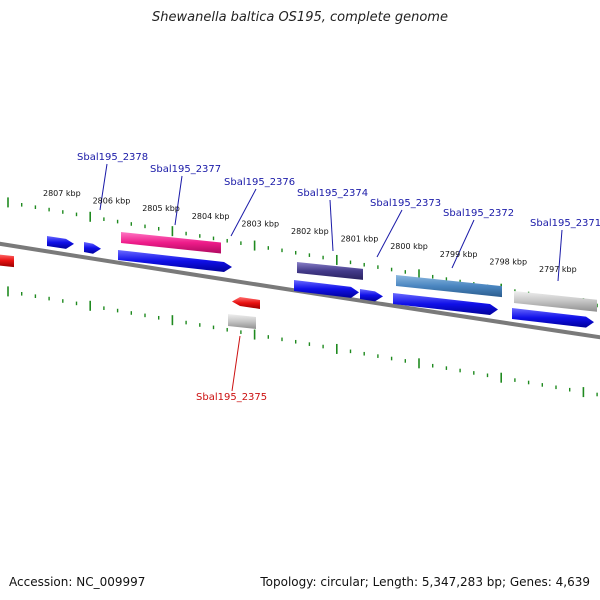 The image size is (600, 600). What do you see at coordinates (231, 397) in the screenshot?
I see `gene-label-sbal195-2375: Sbal195_2375` at bounding box center [231, 397].